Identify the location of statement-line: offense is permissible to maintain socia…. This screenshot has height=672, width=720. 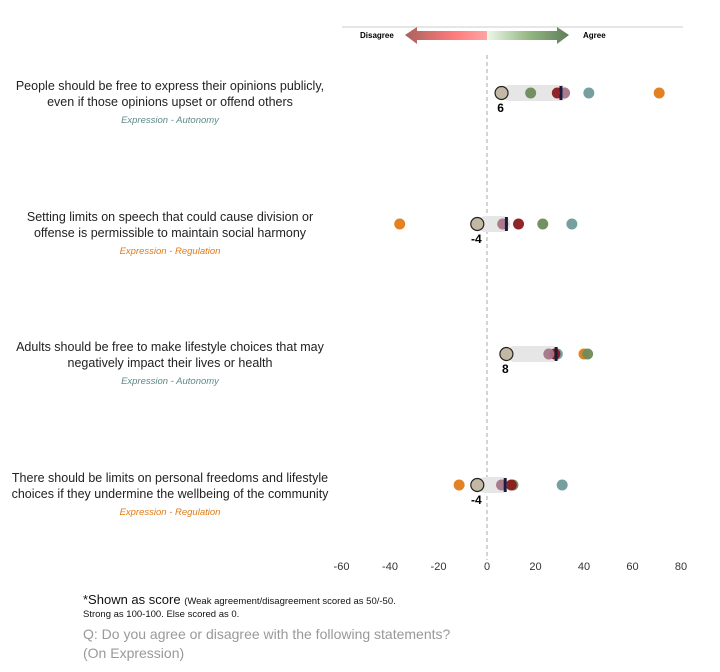
(170, 233).